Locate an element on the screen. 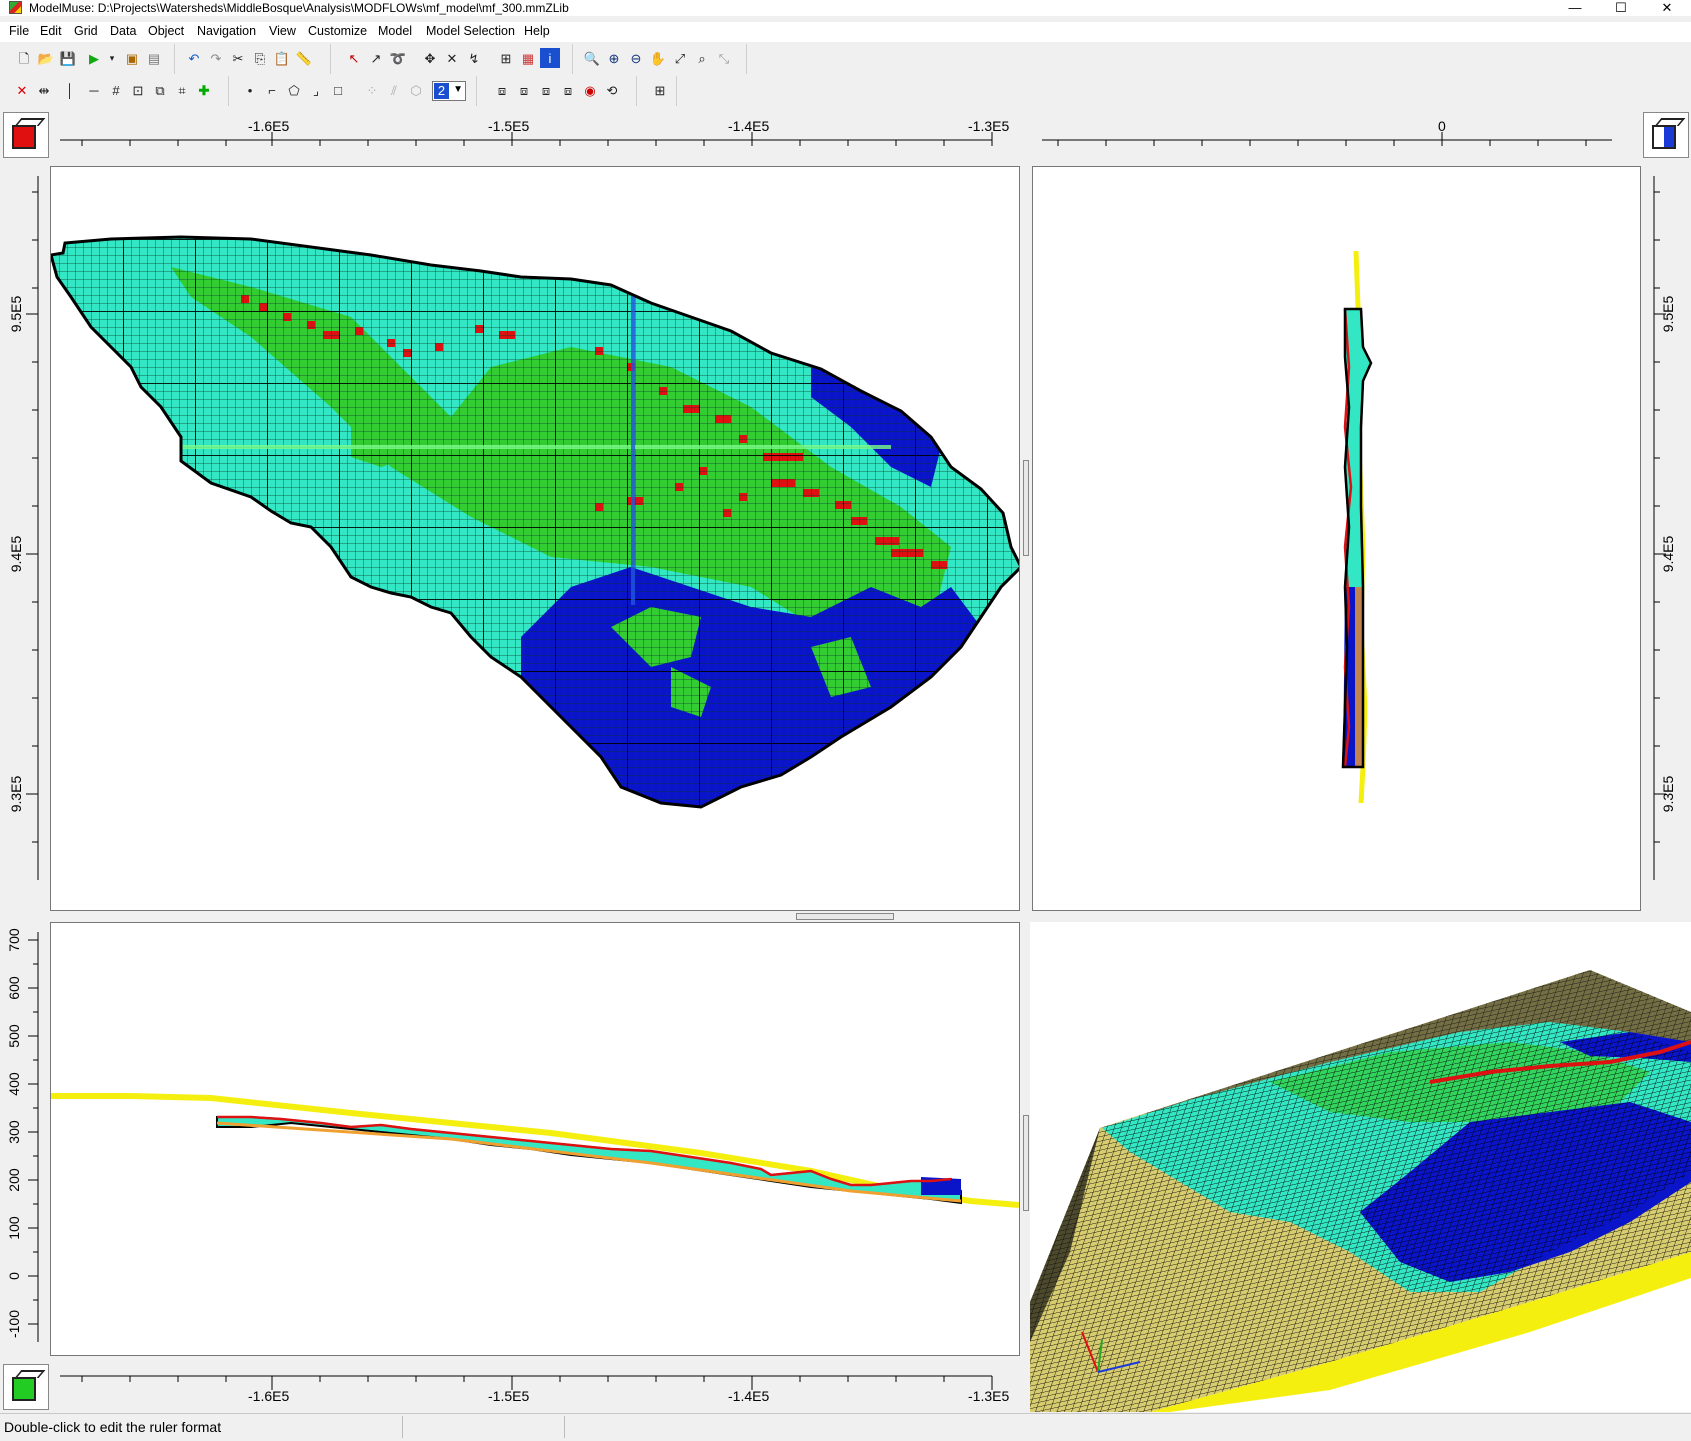  view-3d-icon: ⧈ is located at coordinates (568, 90).